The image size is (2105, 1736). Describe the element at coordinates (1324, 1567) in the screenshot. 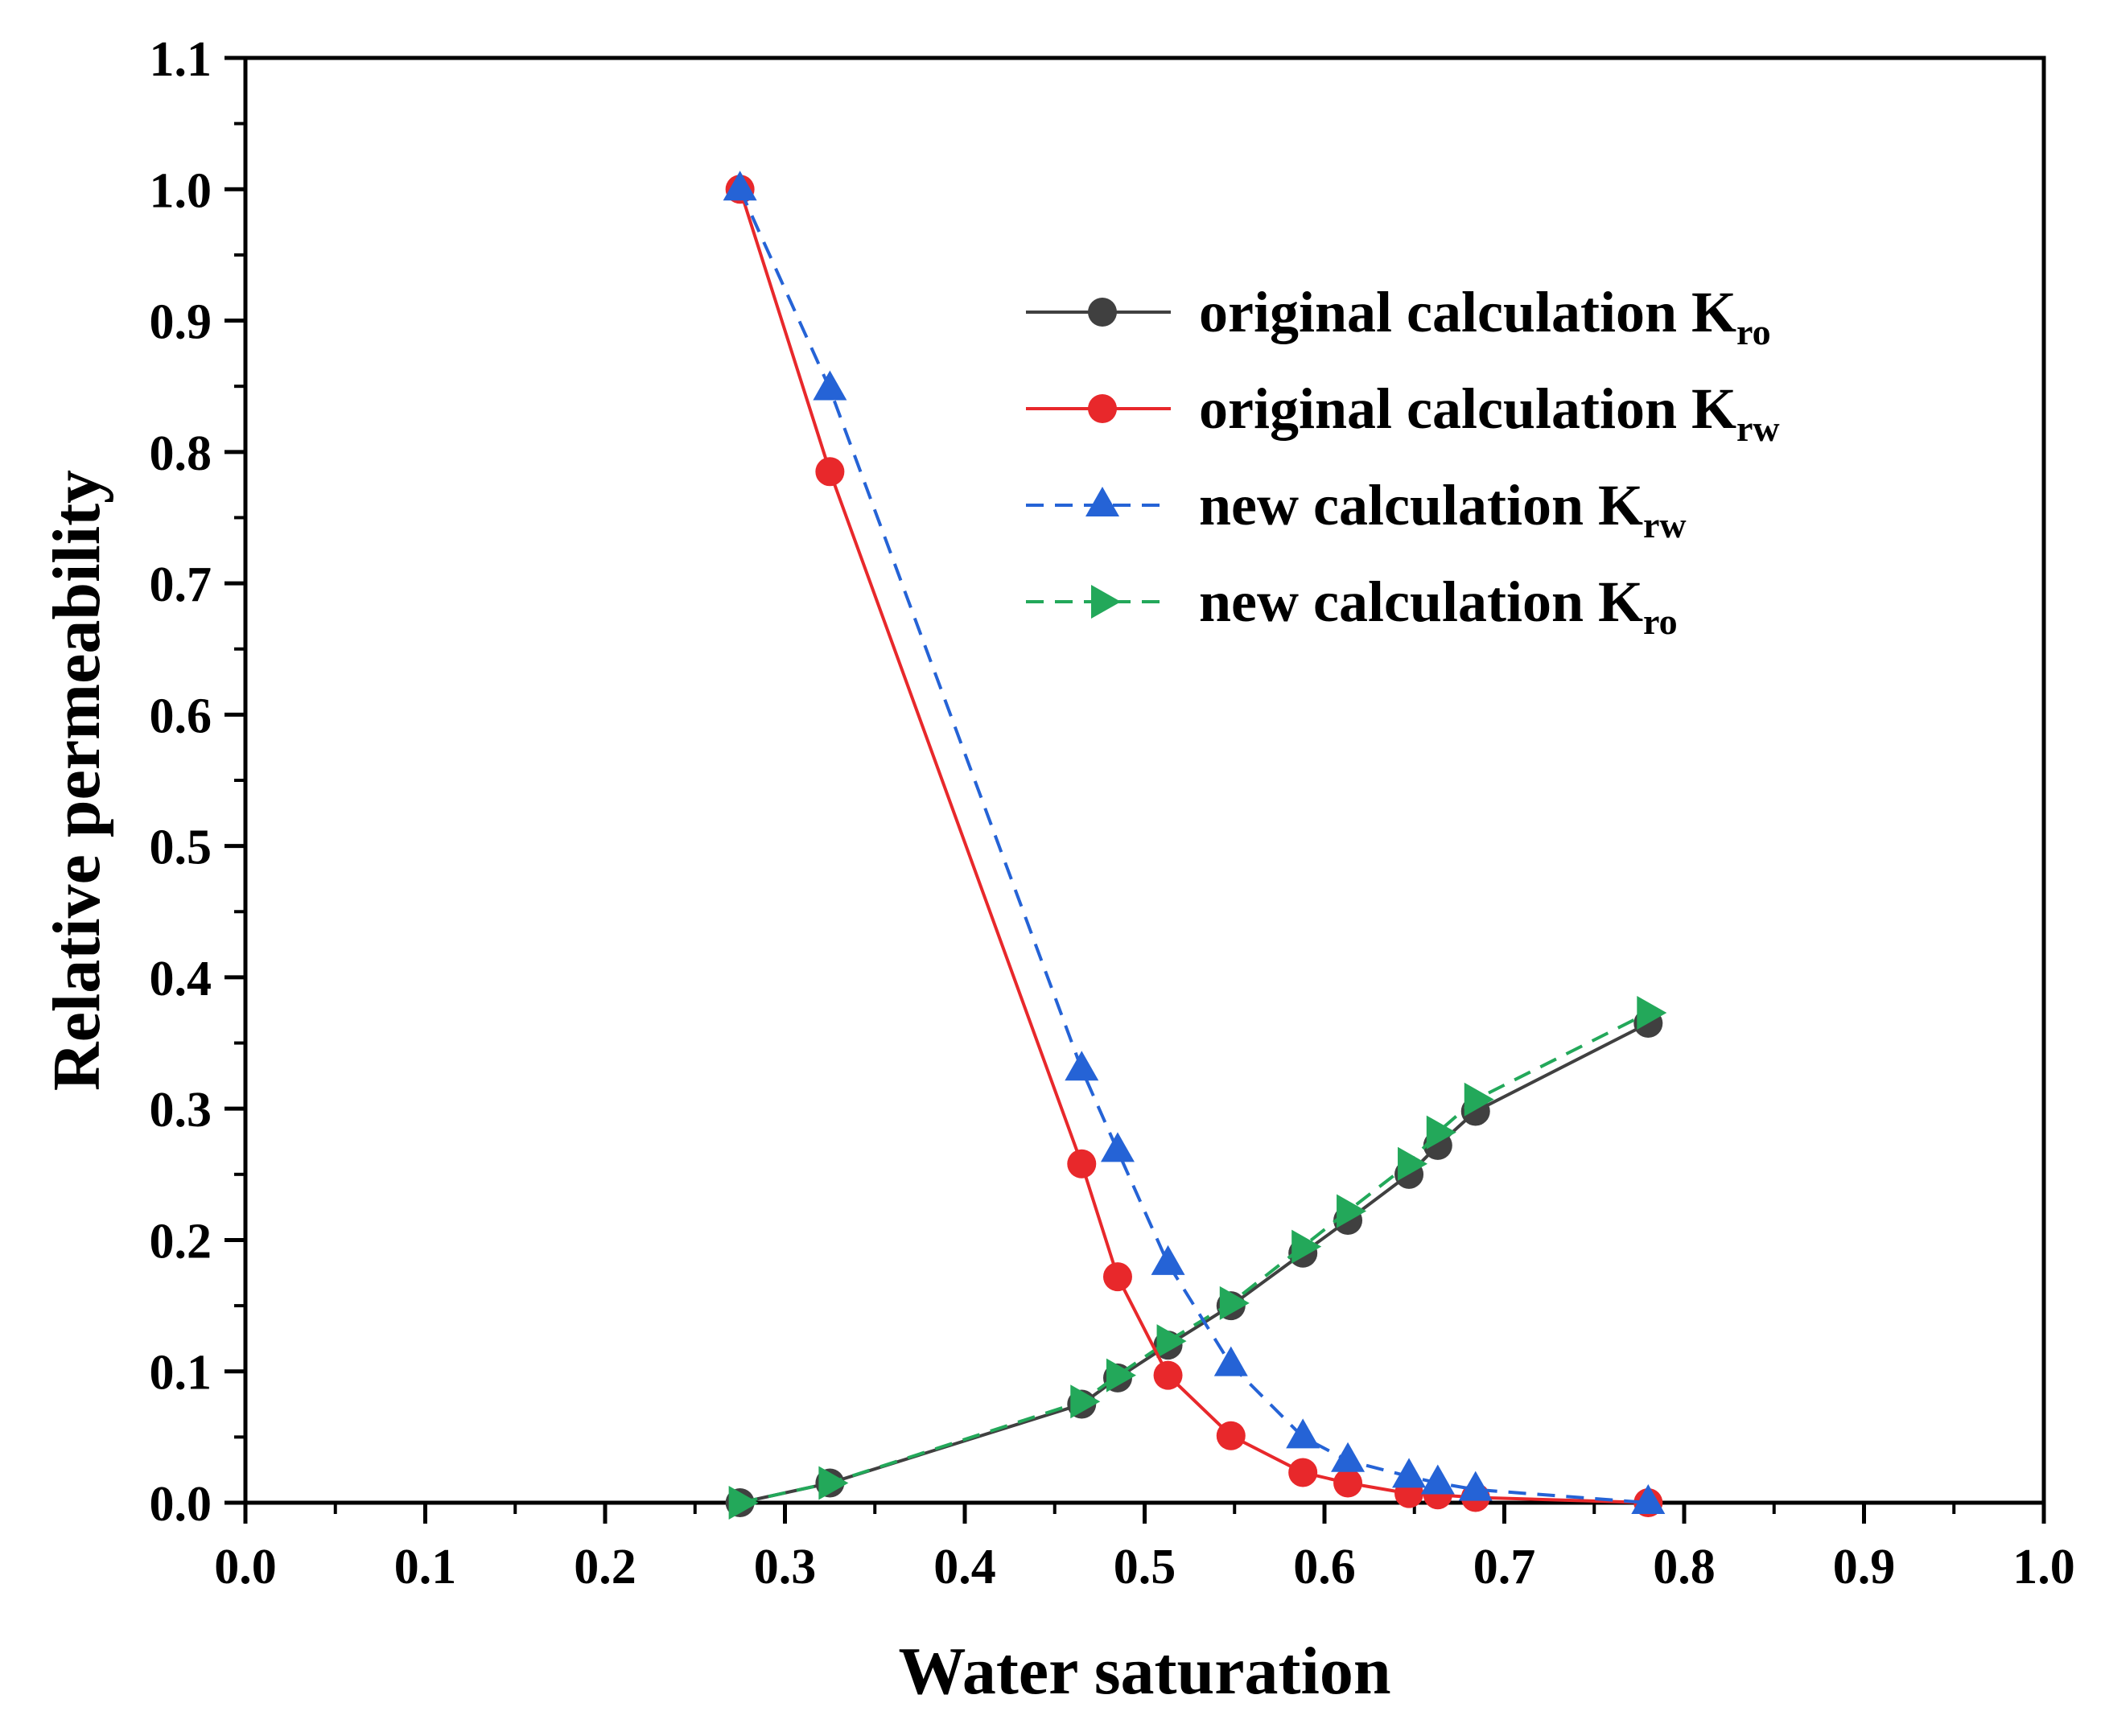

I see `x-tick-label: 0.6` at that location.